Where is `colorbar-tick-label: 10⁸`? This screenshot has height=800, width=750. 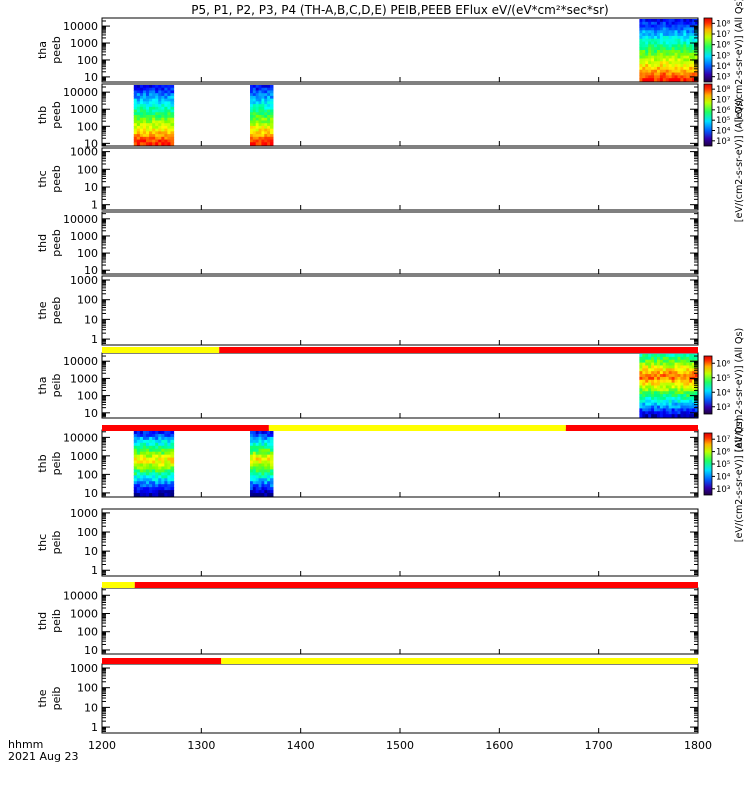 colorbar-tick-label: 10⁸ is located at coordinates (723, 24).